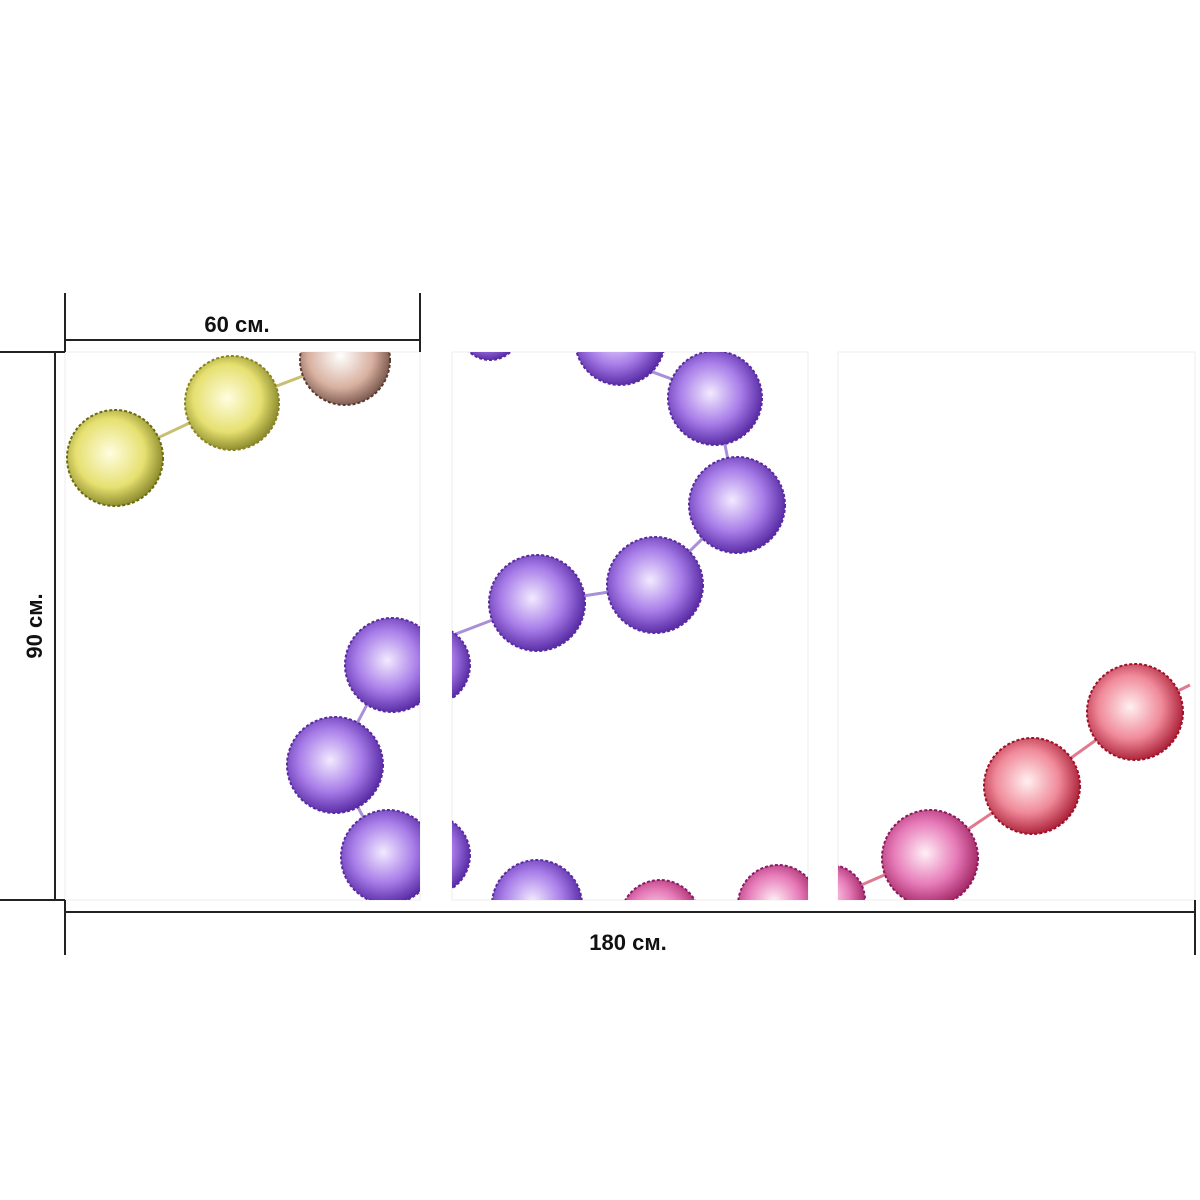 This screenshot has width=1200, height=1200. Describe the element at coordinates (236, 324) in the screenshot. I see `width-label: 60 см.` at that location.